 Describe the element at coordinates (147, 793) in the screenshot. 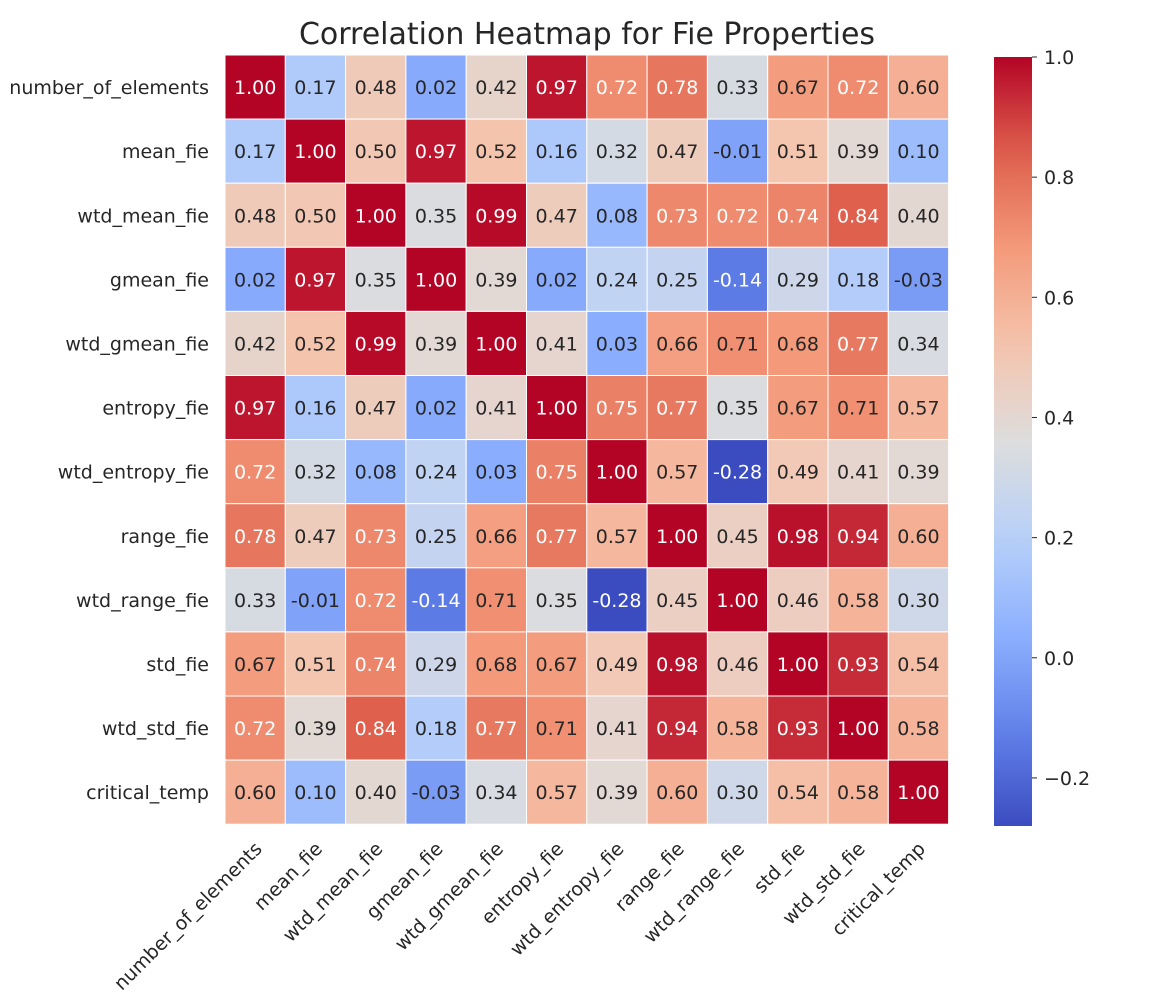

I see `row-label: critical_temp` at that location.